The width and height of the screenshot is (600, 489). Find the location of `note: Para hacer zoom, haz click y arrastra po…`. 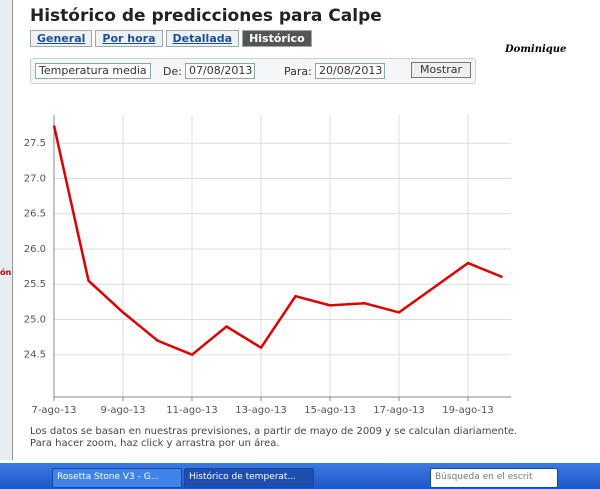

note: Para hacer zoom, haz click y arrastra po… is located at coordinates (155, 443).